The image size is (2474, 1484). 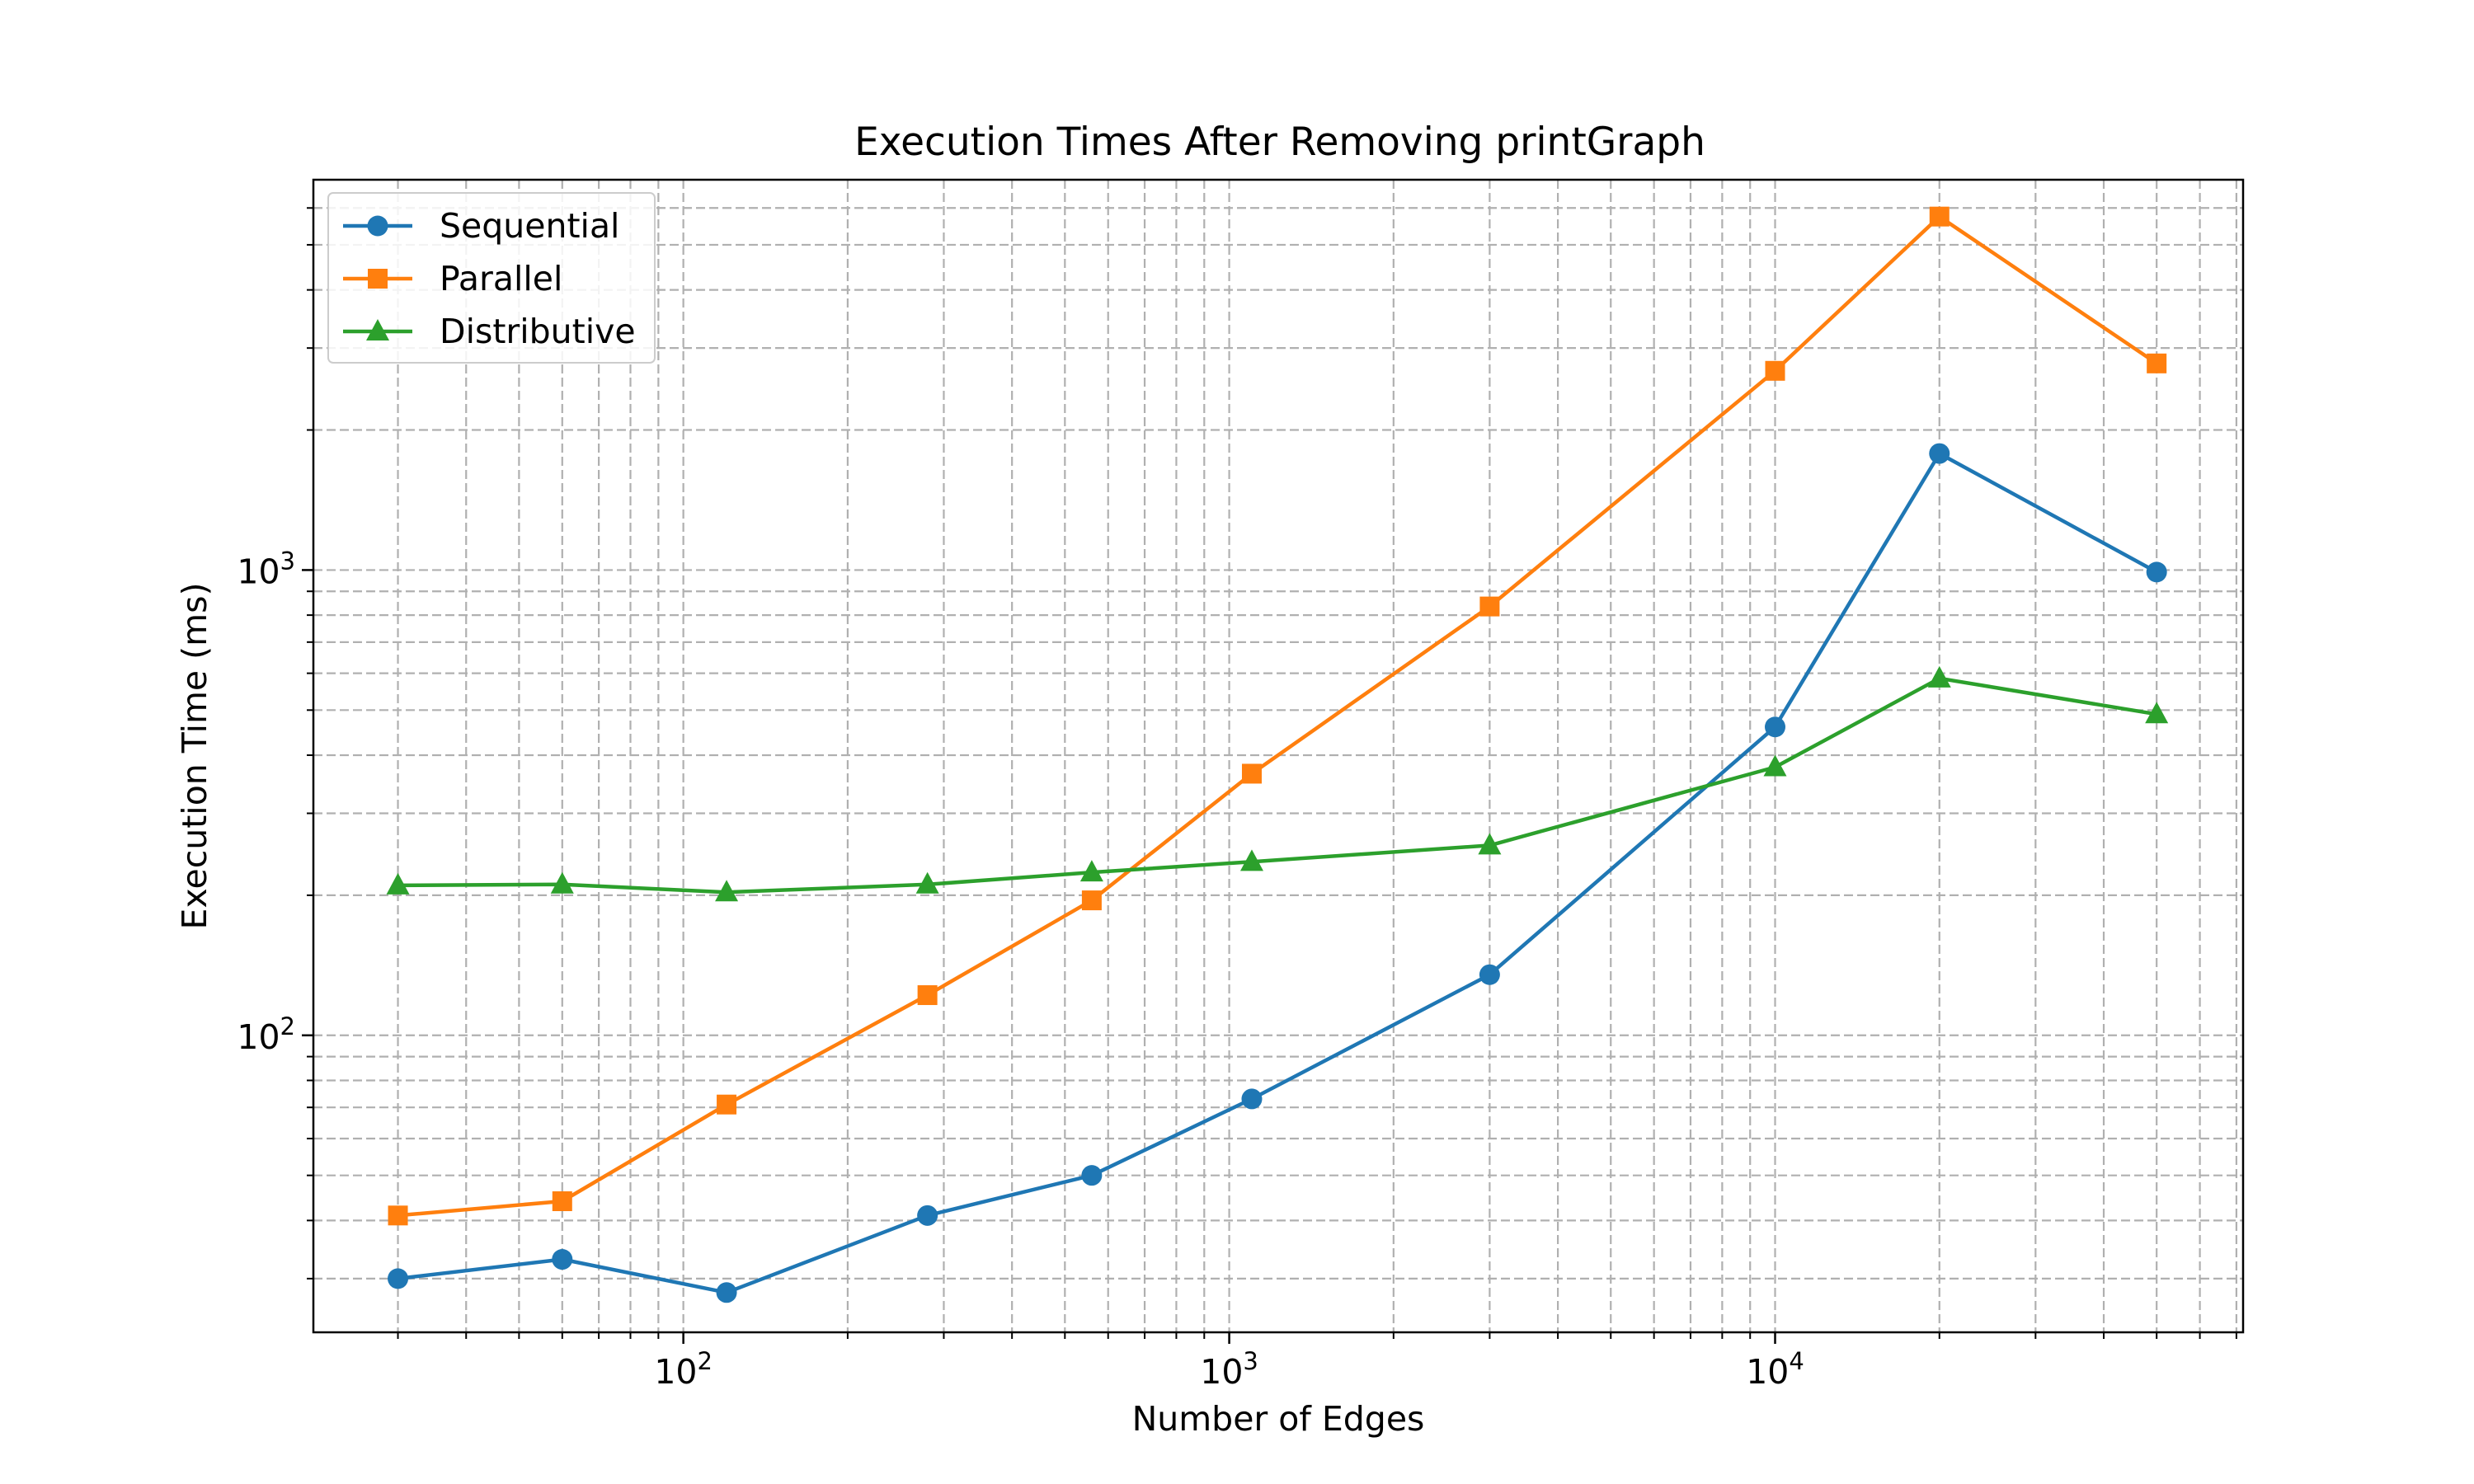 I want to click on distributive-line, so click(x=1277, y=785).